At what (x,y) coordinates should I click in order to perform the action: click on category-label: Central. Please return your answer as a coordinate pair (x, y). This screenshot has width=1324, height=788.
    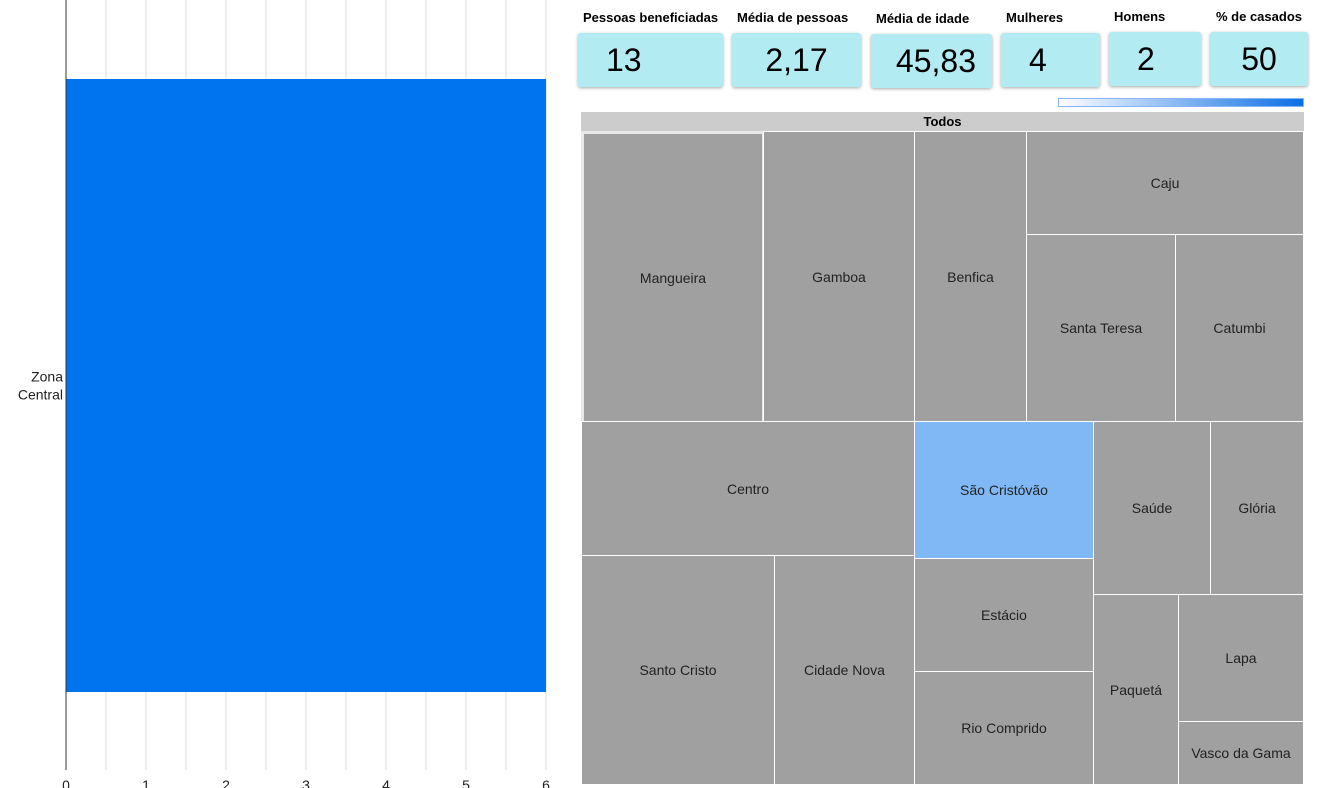
    Looking at the image, I should click on (40, 395).